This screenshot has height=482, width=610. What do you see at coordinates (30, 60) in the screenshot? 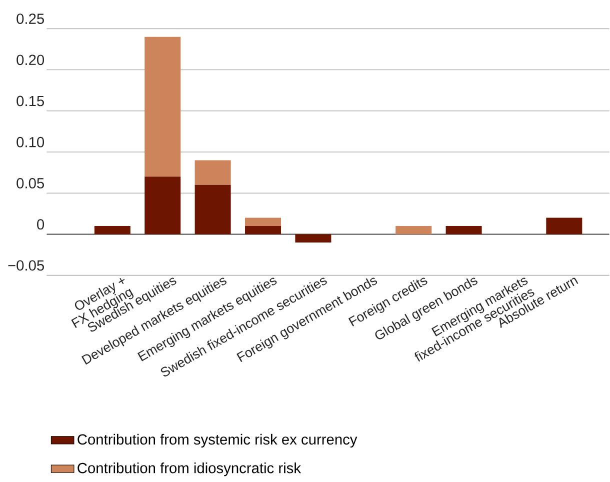
I see `y-tick-label: 0.20` at bounding box center [30, 60].